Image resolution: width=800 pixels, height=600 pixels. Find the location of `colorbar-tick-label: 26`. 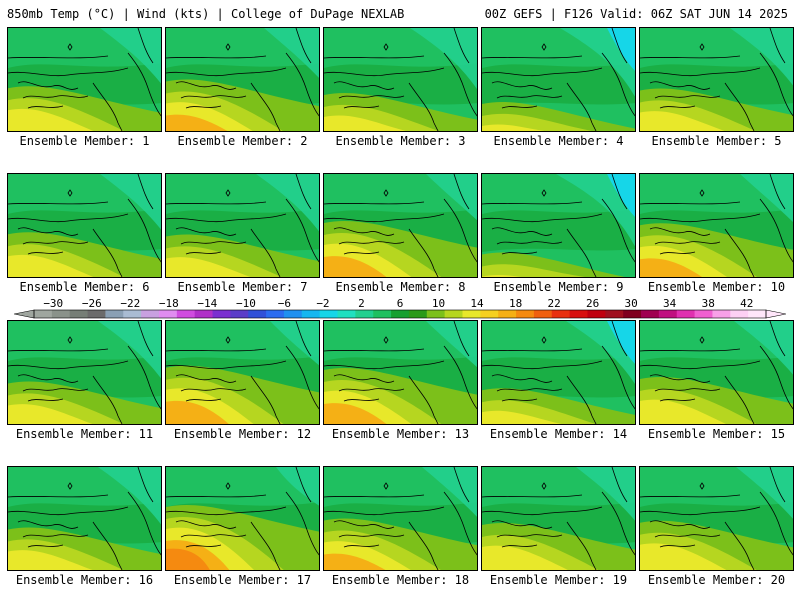

colorbar-tick-label: 26 is located at coordinates (593, 303).